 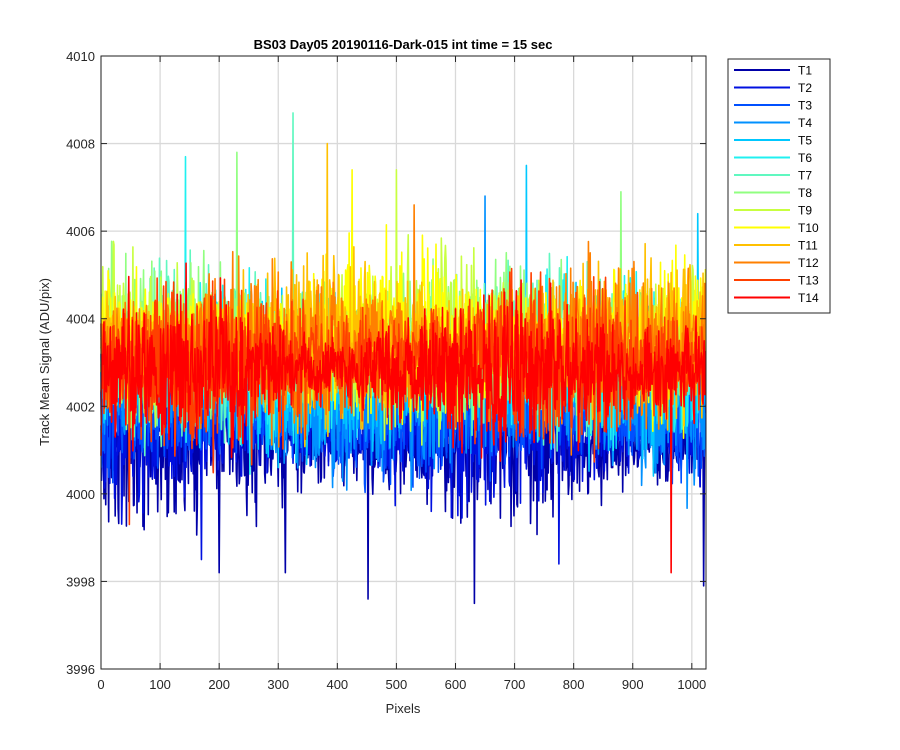 What do you see at coordinates (80, 144) in the screenshot?
I see `y-tick-label: 4008` at bounding box center [80, 144].